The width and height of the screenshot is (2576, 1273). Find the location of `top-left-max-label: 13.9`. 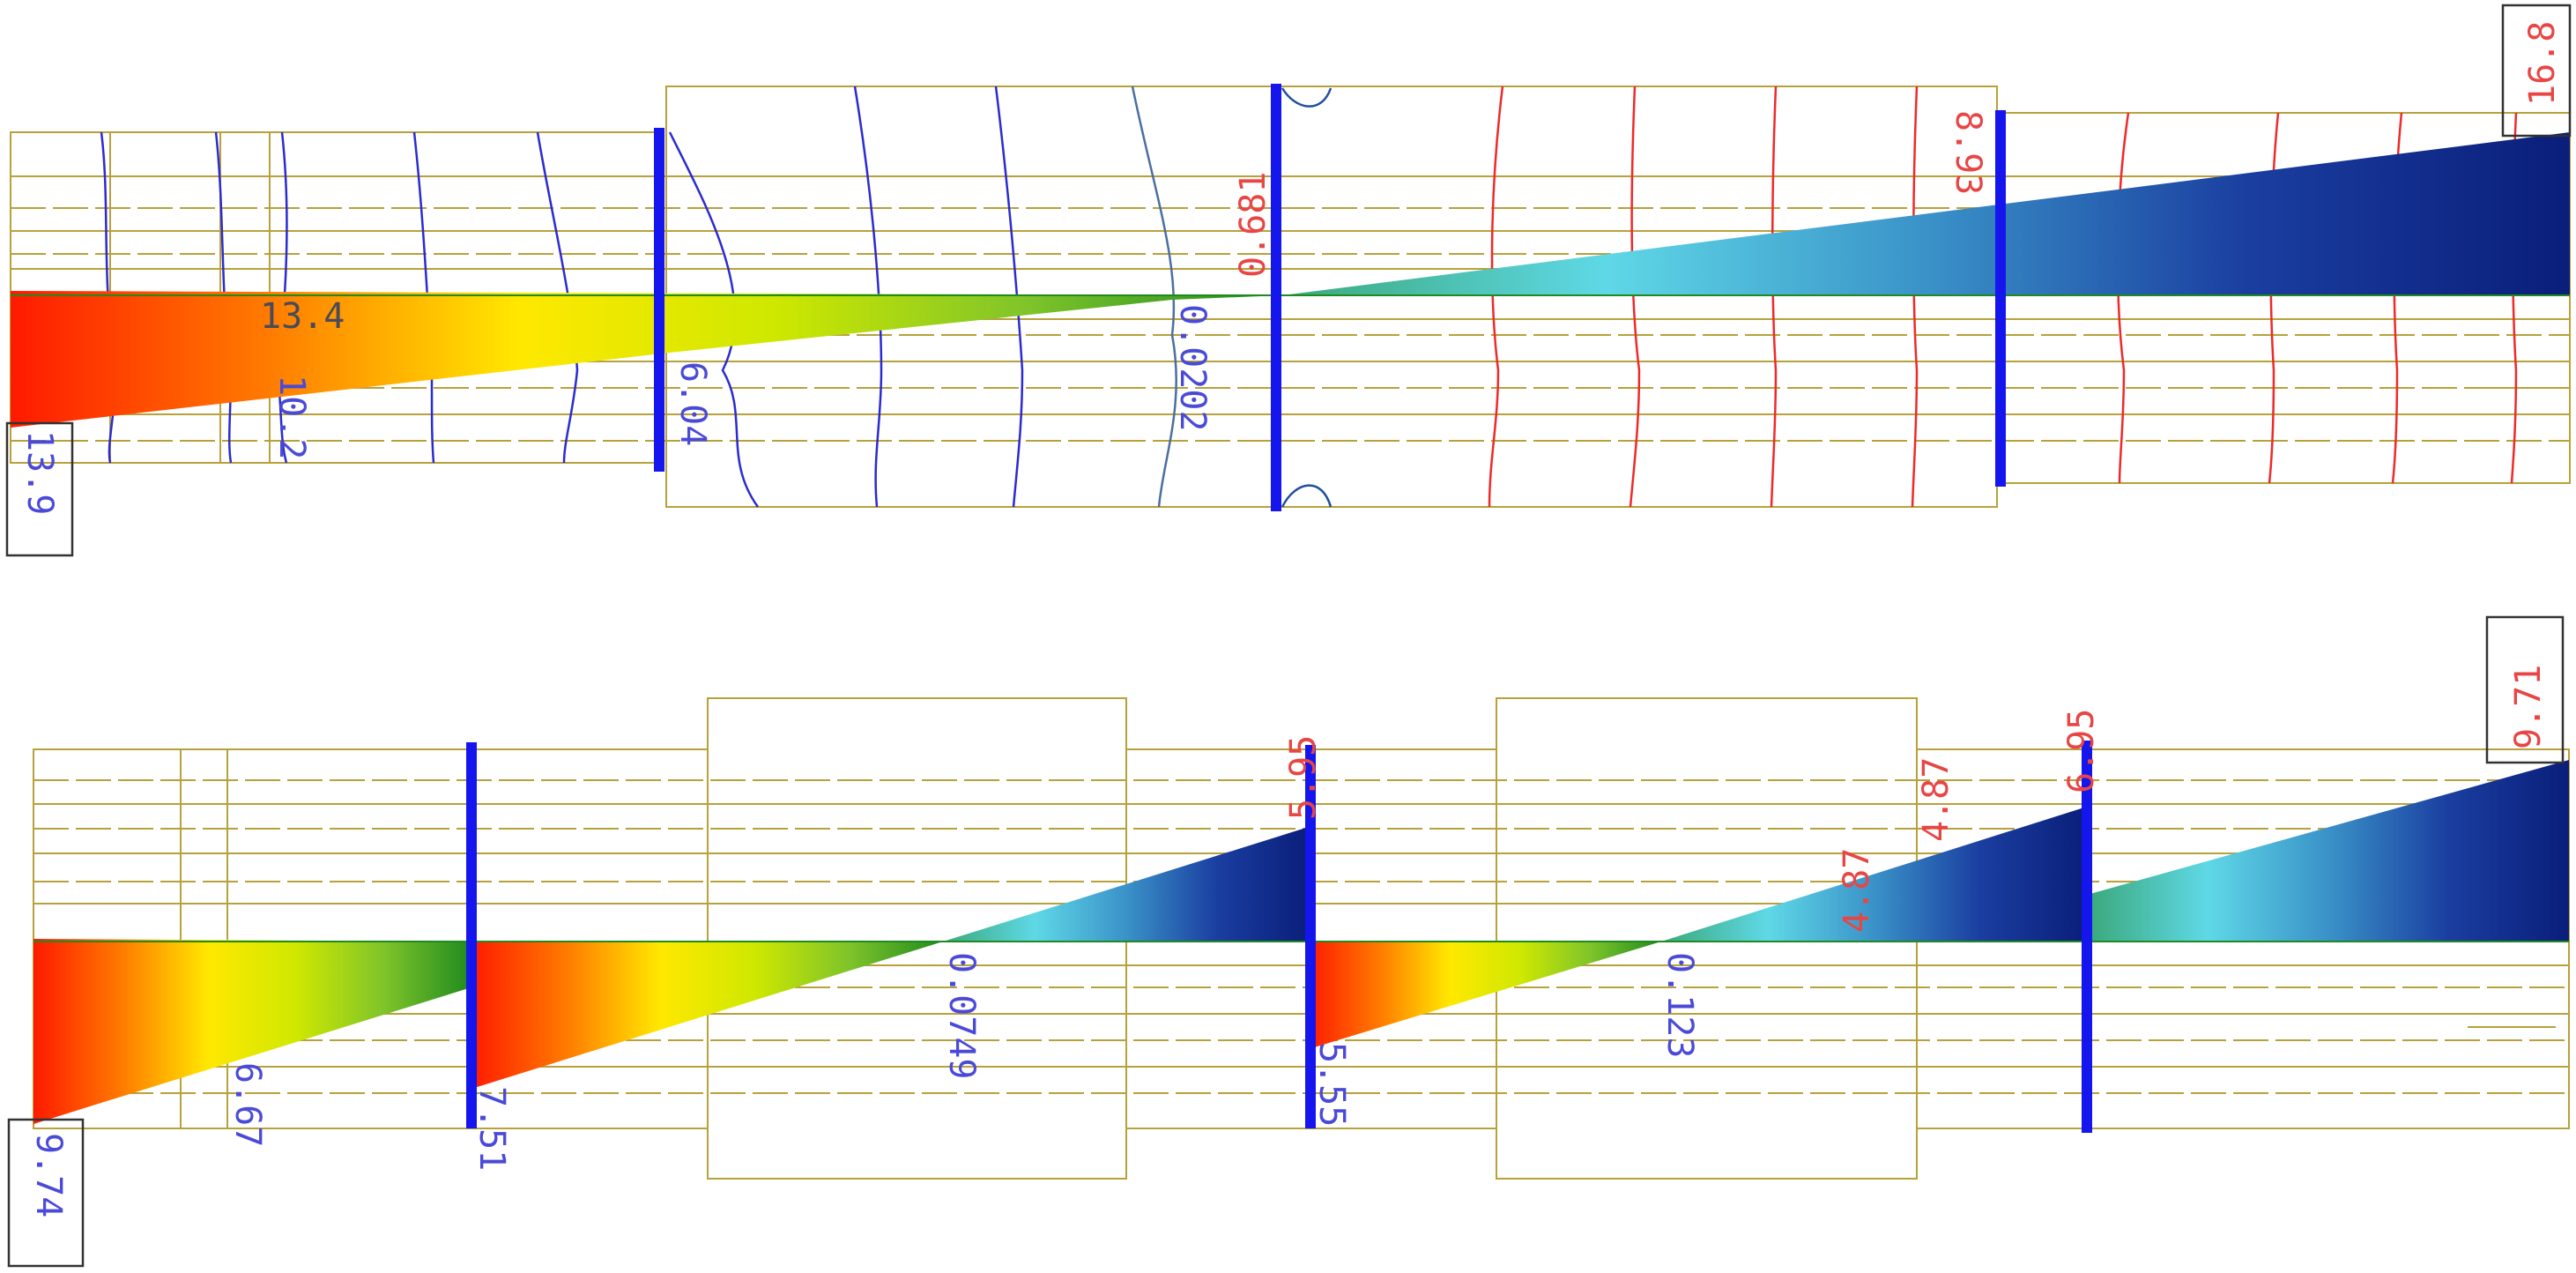

top-left-max-label: 13.9 is located at coordinates (39, 472).